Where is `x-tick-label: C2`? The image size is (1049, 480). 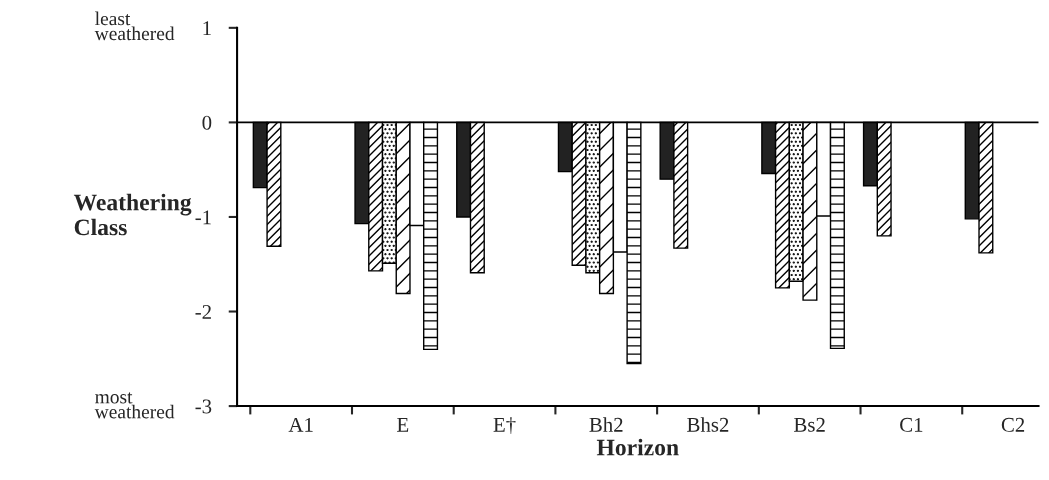 x-tick-label: C2 is located at coordinates (1013, 424).